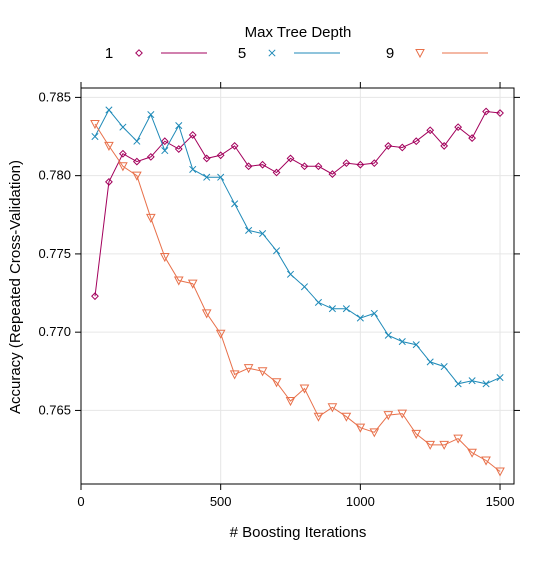 The width and height of the screenshot is (553, 566). Describe the element at coordinates (296, 43) in the screenshot. I see `legend: Max Tree Depth 1 5 9` at that location.